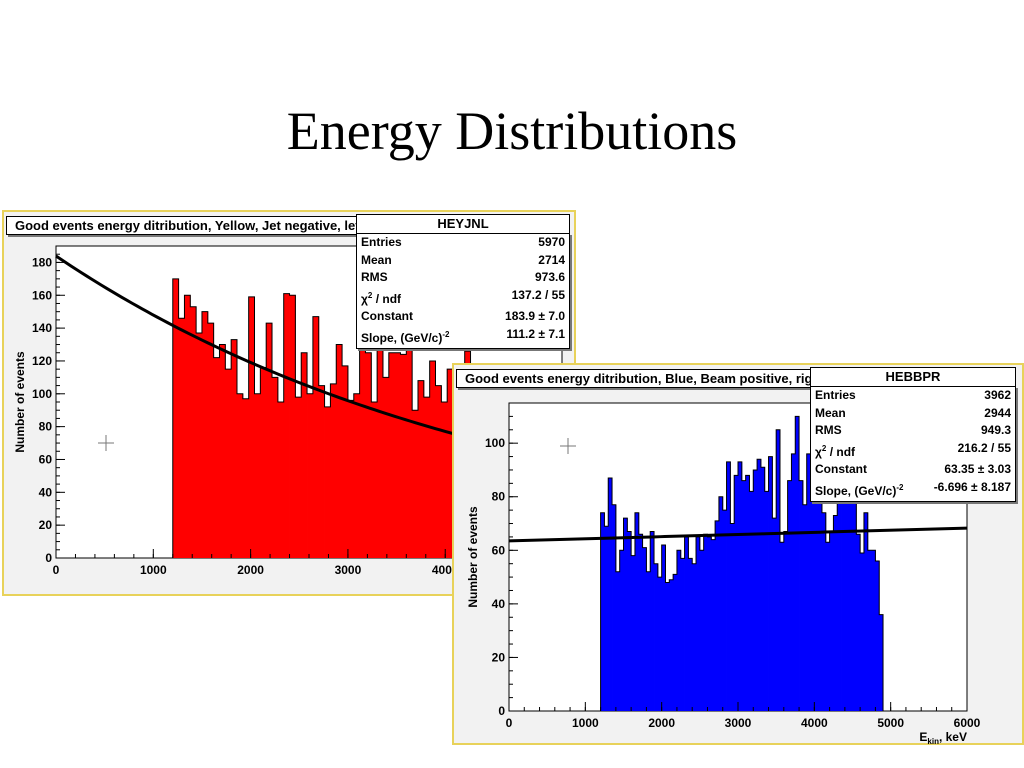 The image size is (1024, 768). Describe the element at coordinates (953, 737) in the screenshot. I see `x-axis-label-suffix: , keV` at that location.